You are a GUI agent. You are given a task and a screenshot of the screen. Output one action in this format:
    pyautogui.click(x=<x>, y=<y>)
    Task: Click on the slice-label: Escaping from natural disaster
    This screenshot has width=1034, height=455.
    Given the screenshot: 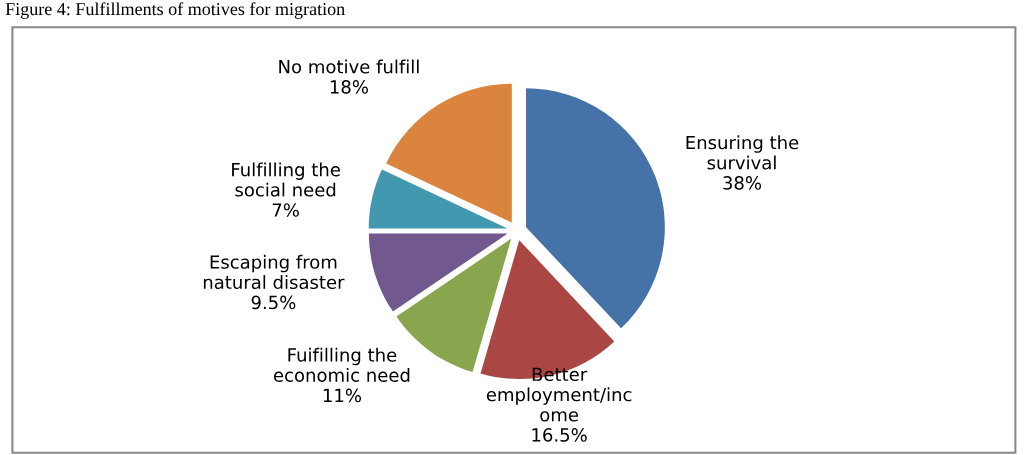 What is the action you would take?
    pyautogui.click(x=274, y=272)
    